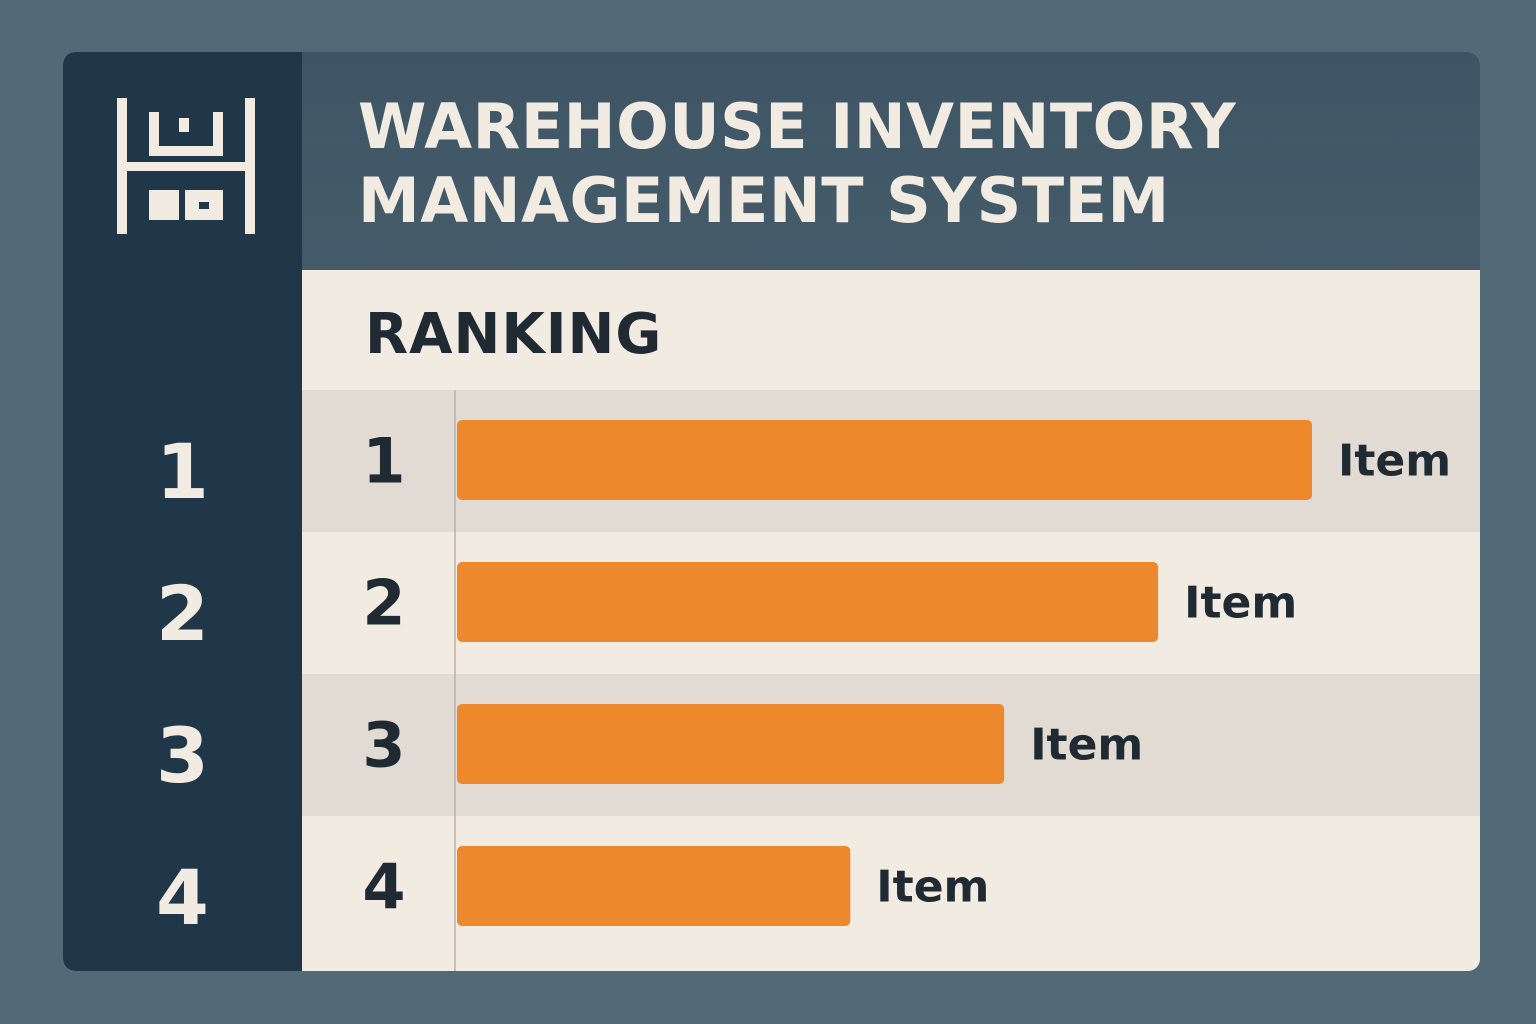 The image size is (1536, 1024). I want to click on sidebar-rank-2: 2, so click(182, 613).